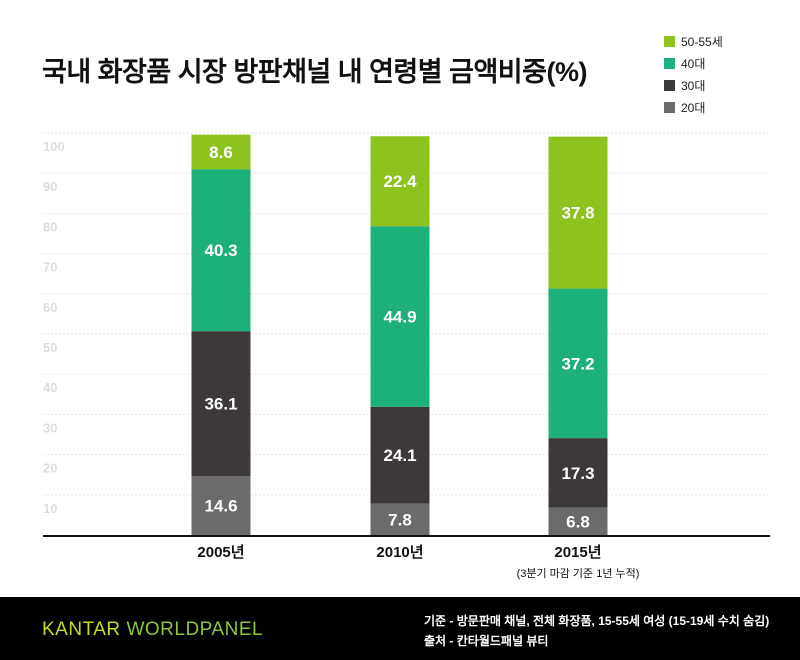 This screenshot has width=800, height=660. I want to click on legend-item: 40대, so click(693, 63).